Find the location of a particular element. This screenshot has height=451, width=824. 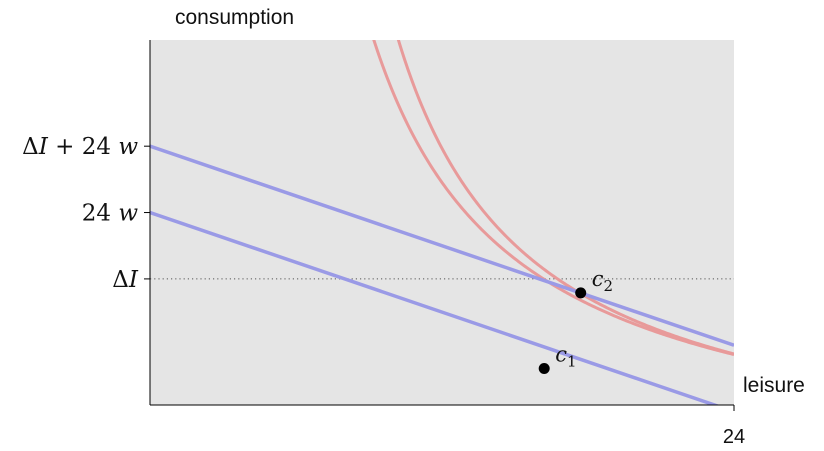

y-tick-label-1: ΔI is located at coordinates (125, 280).